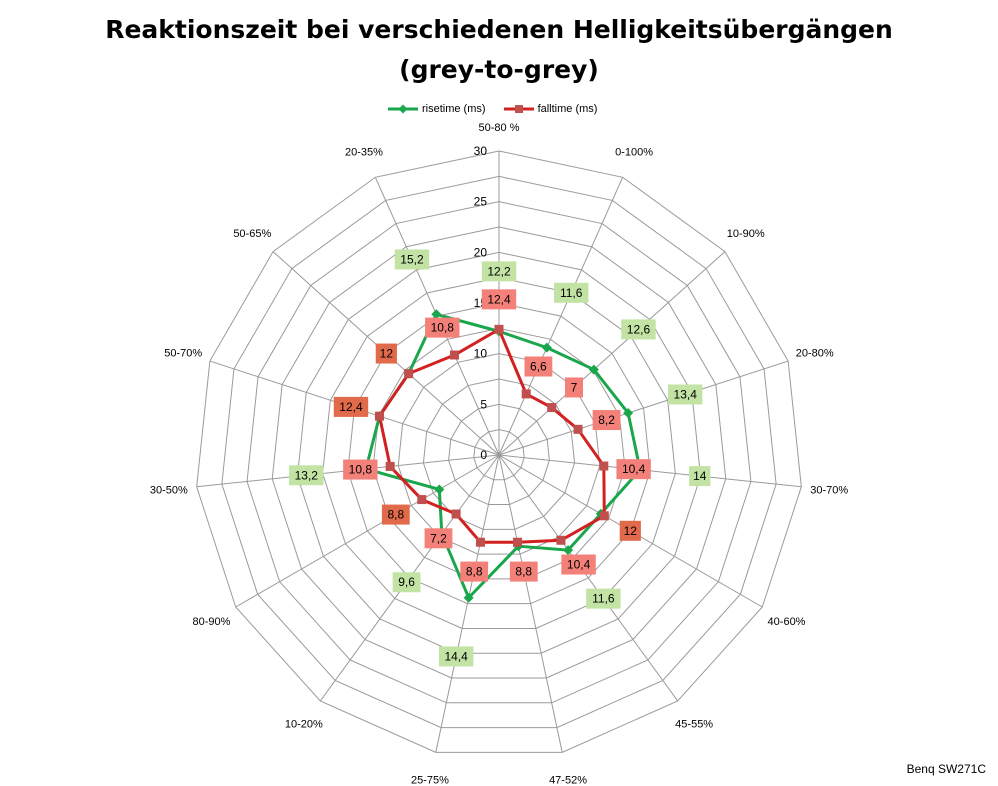  What do you see at coordinates (568, 780) in the screenshot?
I see `category-label: 47-52%` at bounding box center [568, 780].